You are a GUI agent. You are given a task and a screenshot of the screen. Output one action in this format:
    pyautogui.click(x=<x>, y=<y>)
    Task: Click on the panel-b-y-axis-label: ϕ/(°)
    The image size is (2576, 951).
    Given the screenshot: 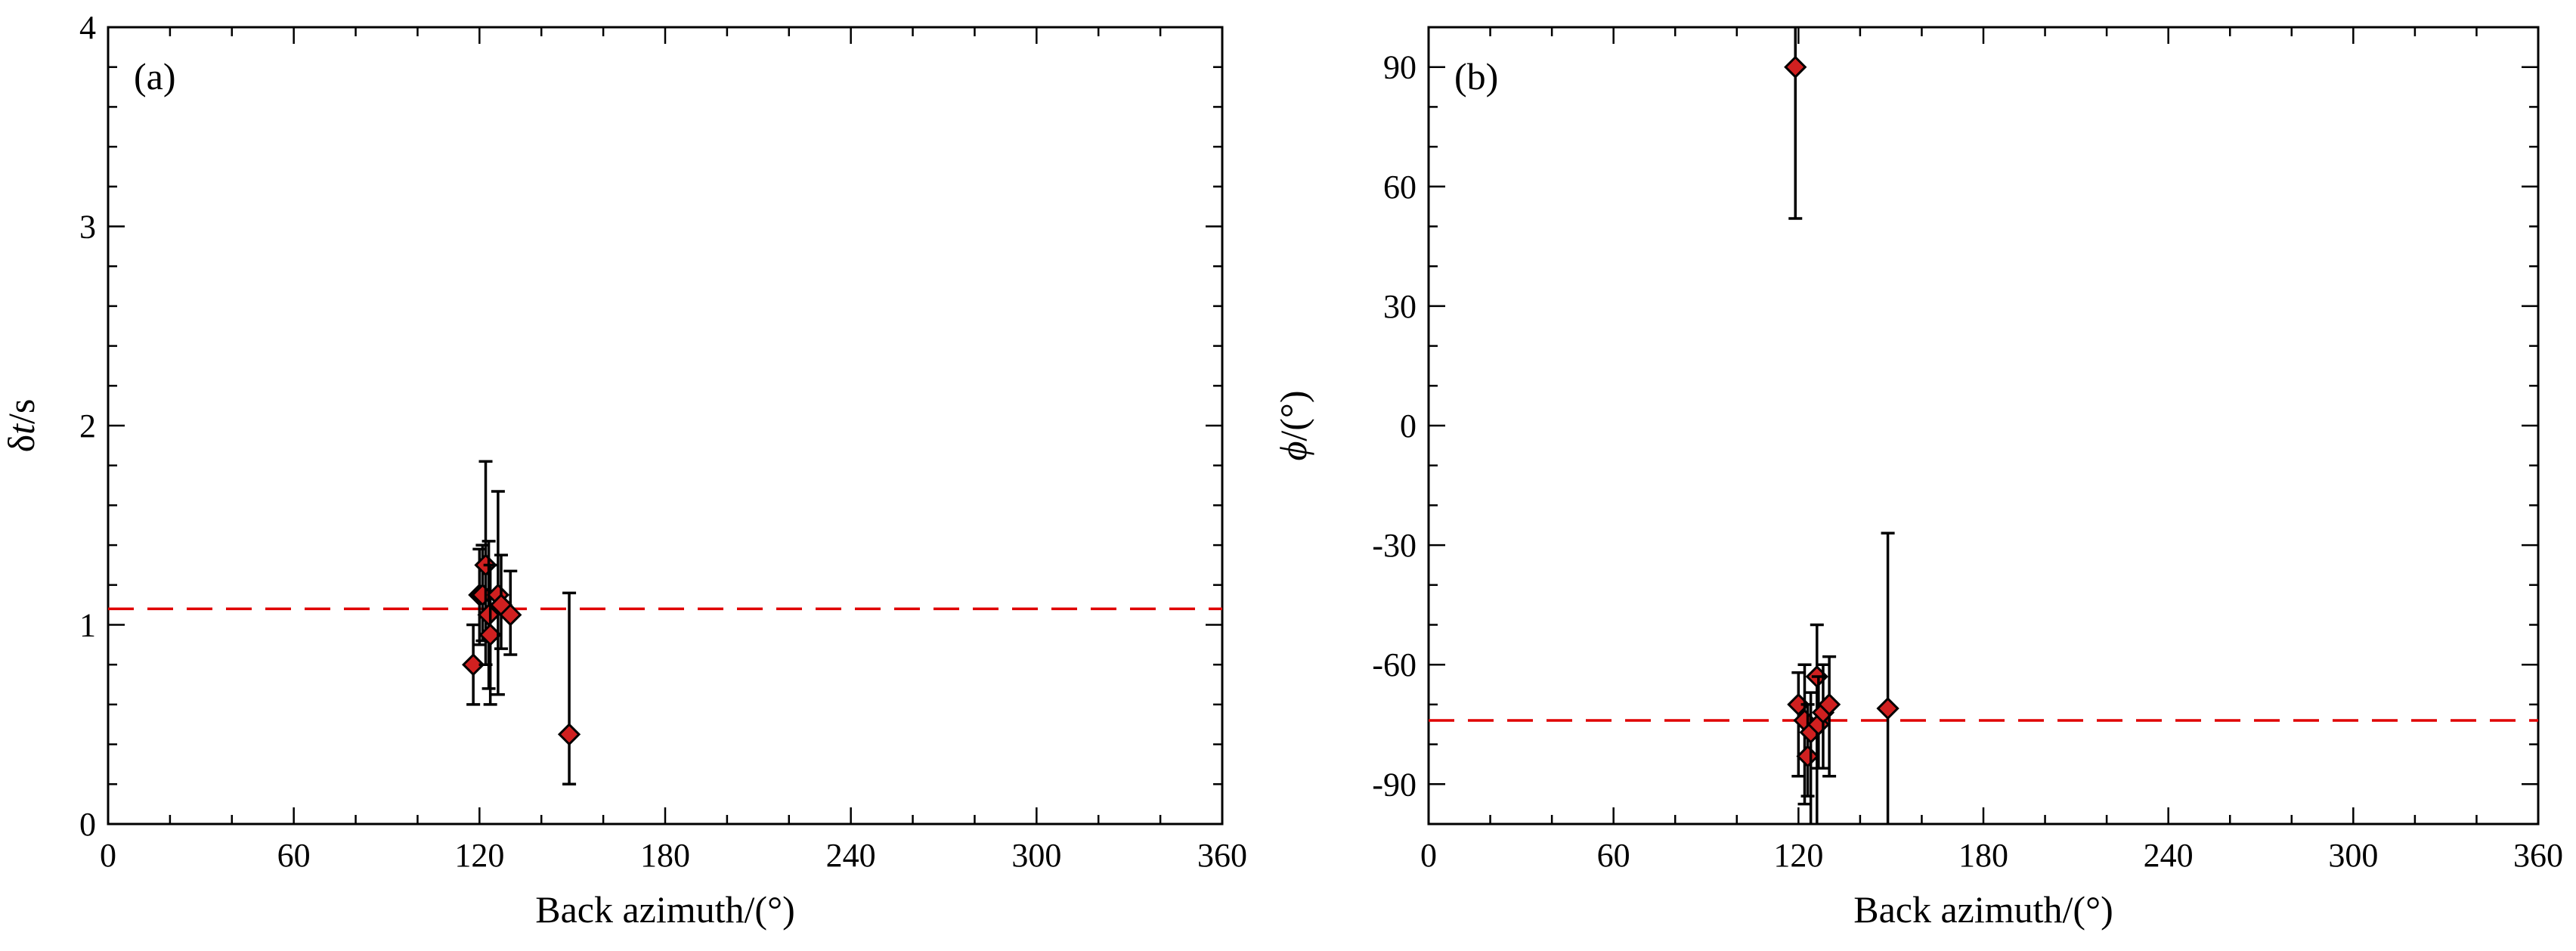 What is the action you would take?
    pyautogui.click(x=1293, y=425)
    